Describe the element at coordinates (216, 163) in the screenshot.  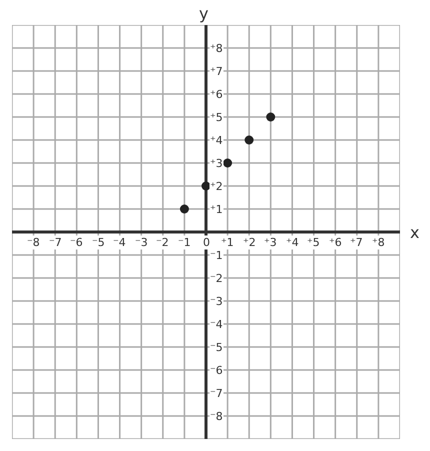
I see `y-tick-label: ⁺3` at that location.